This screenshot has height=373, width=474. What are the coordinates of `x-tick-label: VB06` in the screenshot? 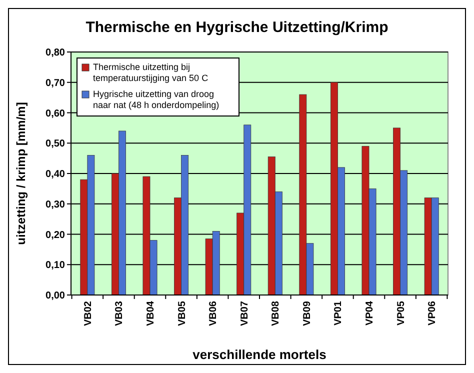 It's located at (214, 313).